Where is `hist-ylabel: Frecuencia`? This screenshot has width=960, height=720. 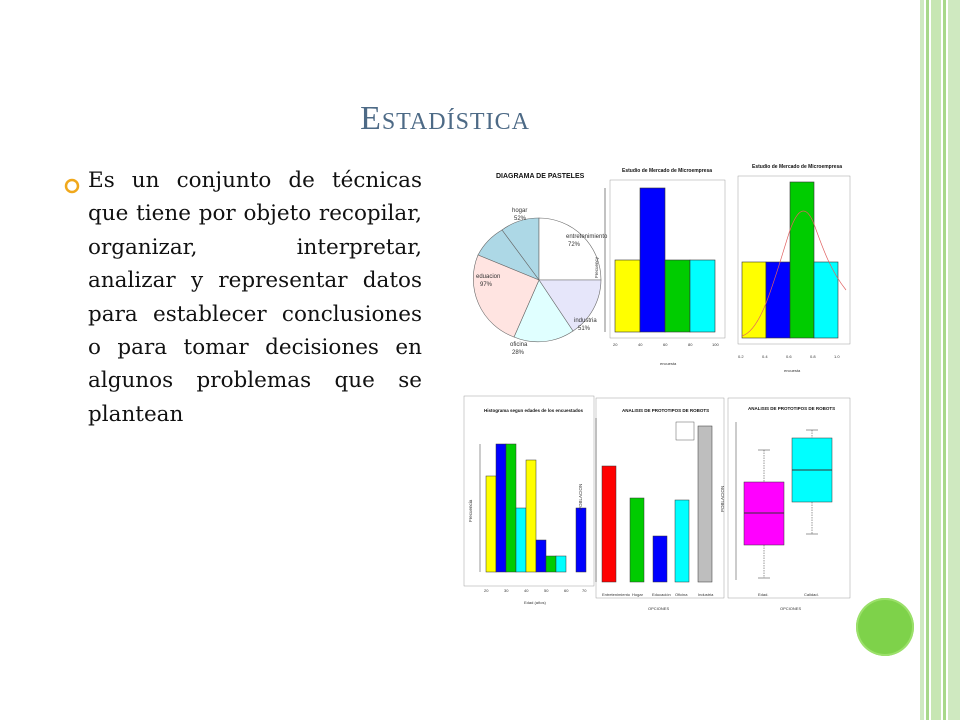 hist-ylabel: Frecuencia is located at coordinates (470, 510).